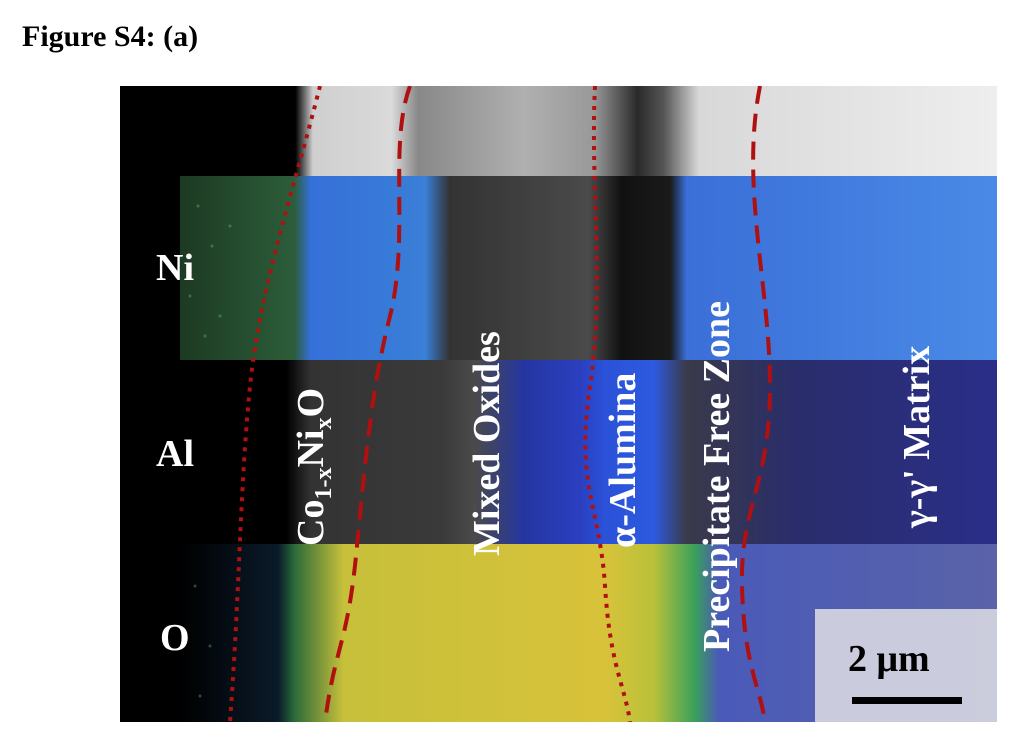  Describe the element at coordinates (110, 36) in the screenshot. I see `figure-title: Figure S4: (a)` at that location.